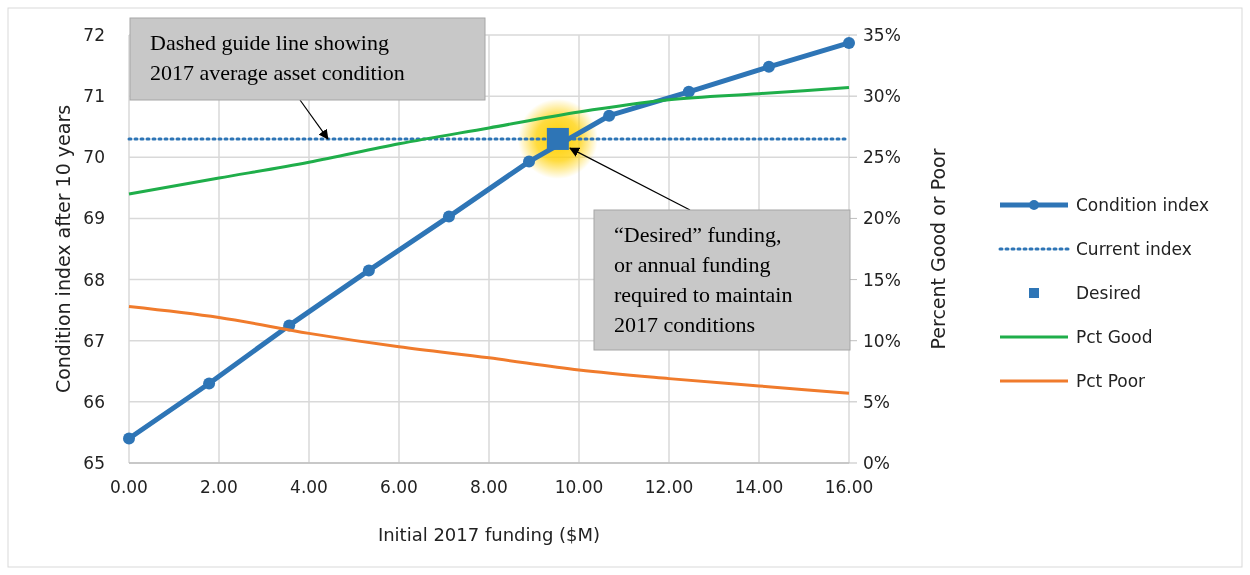 The image size is (1250, 575). I want to click on y-tick-label: 67, so click(94, 340).